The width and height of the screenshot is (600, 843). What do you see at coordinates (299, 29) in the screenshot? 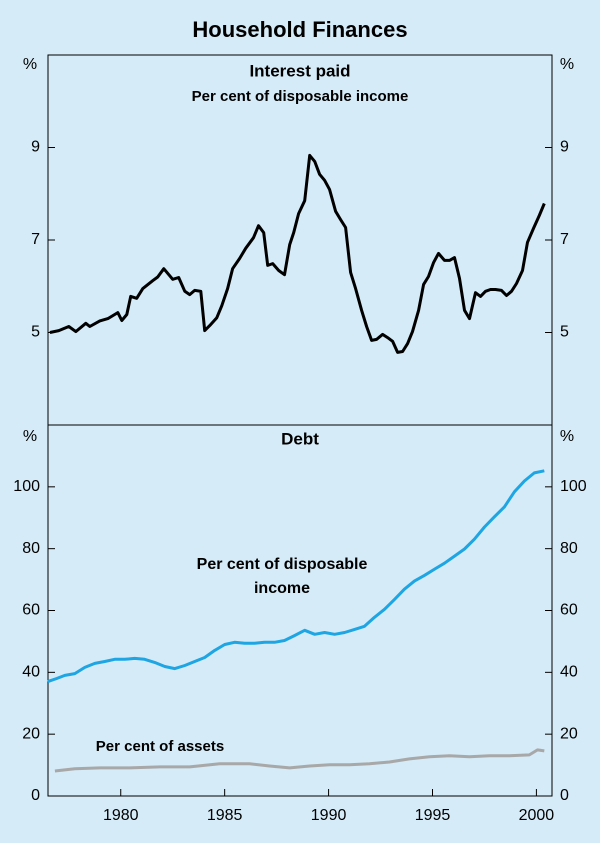
I see `chart-title: Household Finances` at bounding box center [299, 29].